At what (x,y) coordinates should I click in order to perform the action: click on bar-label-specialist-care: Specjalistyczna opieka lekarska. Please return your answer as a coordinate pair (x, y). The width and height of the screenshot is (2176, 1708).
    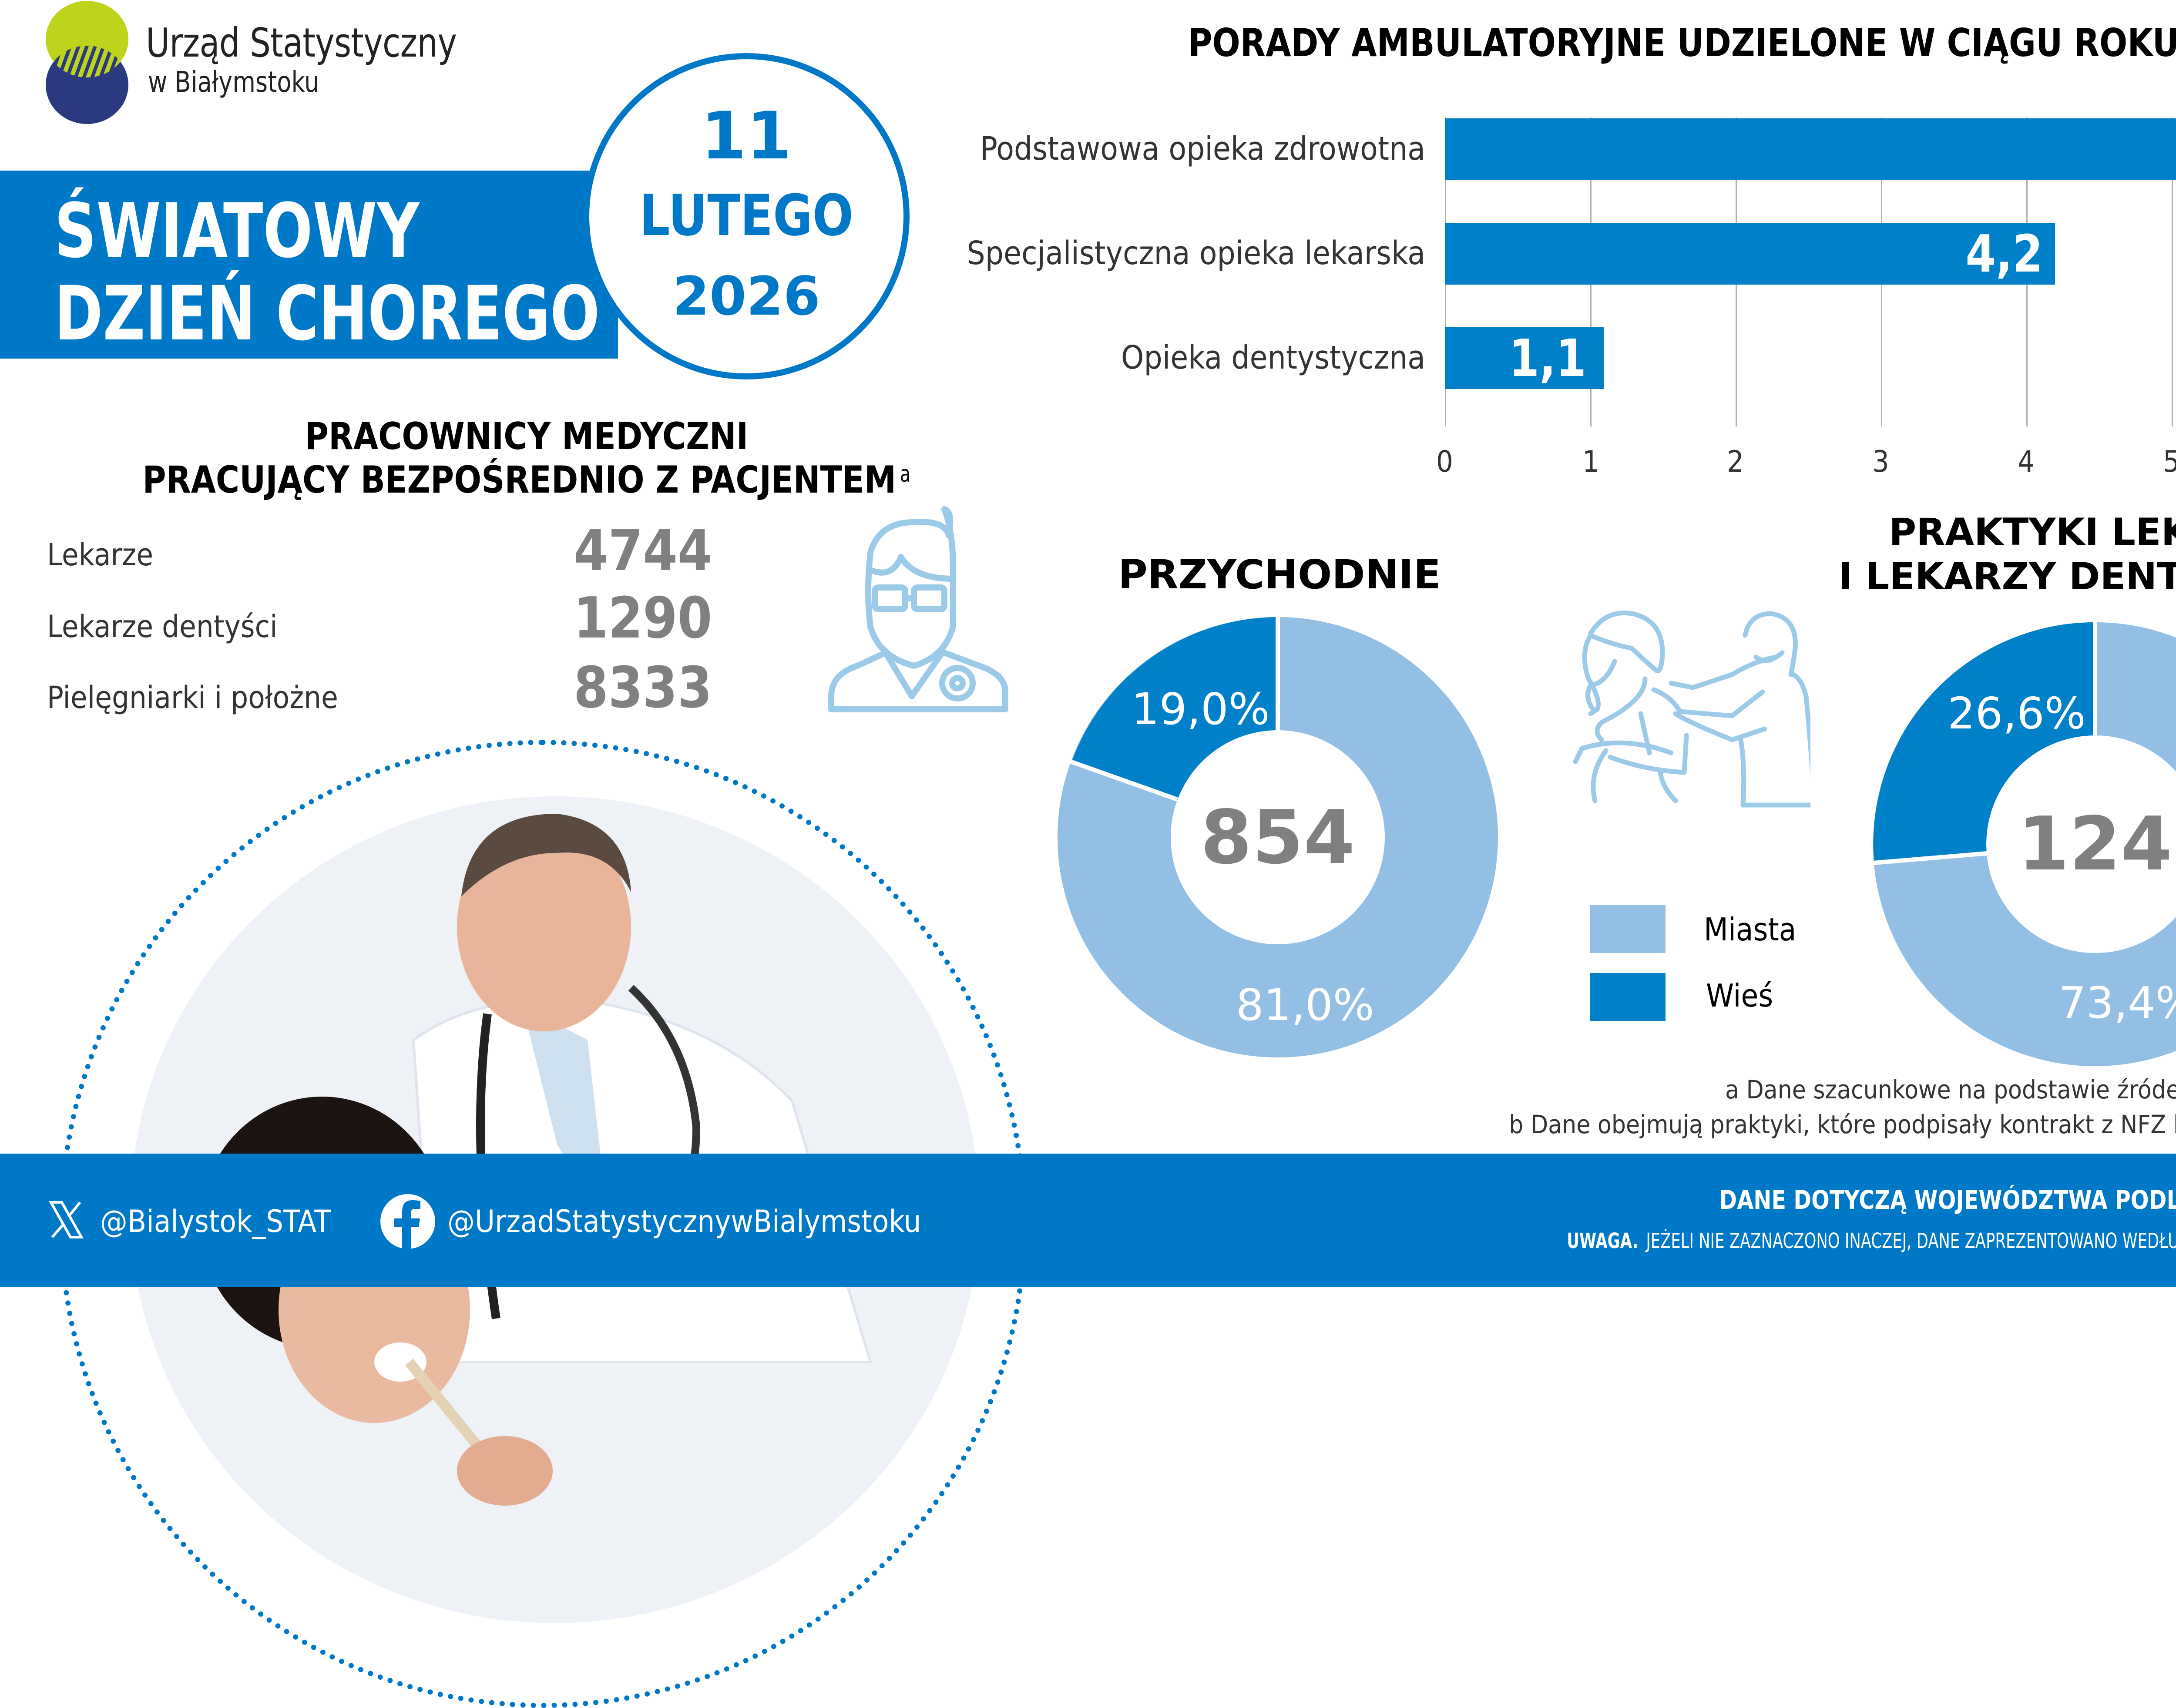
    Looking at the image, I should click on (1196, 254).